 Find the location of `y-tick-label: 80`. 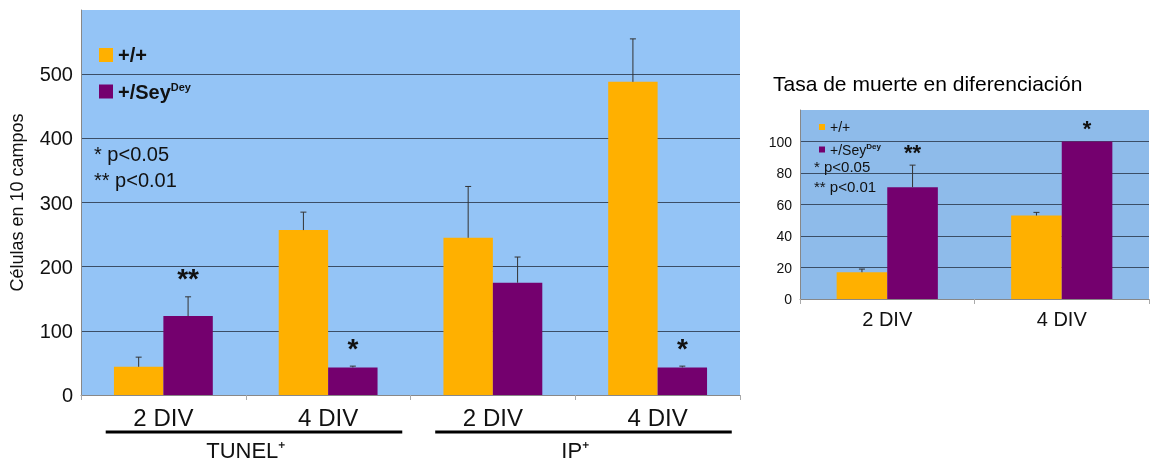

y-tick-label: 80 is located at coordinates (784, 173).